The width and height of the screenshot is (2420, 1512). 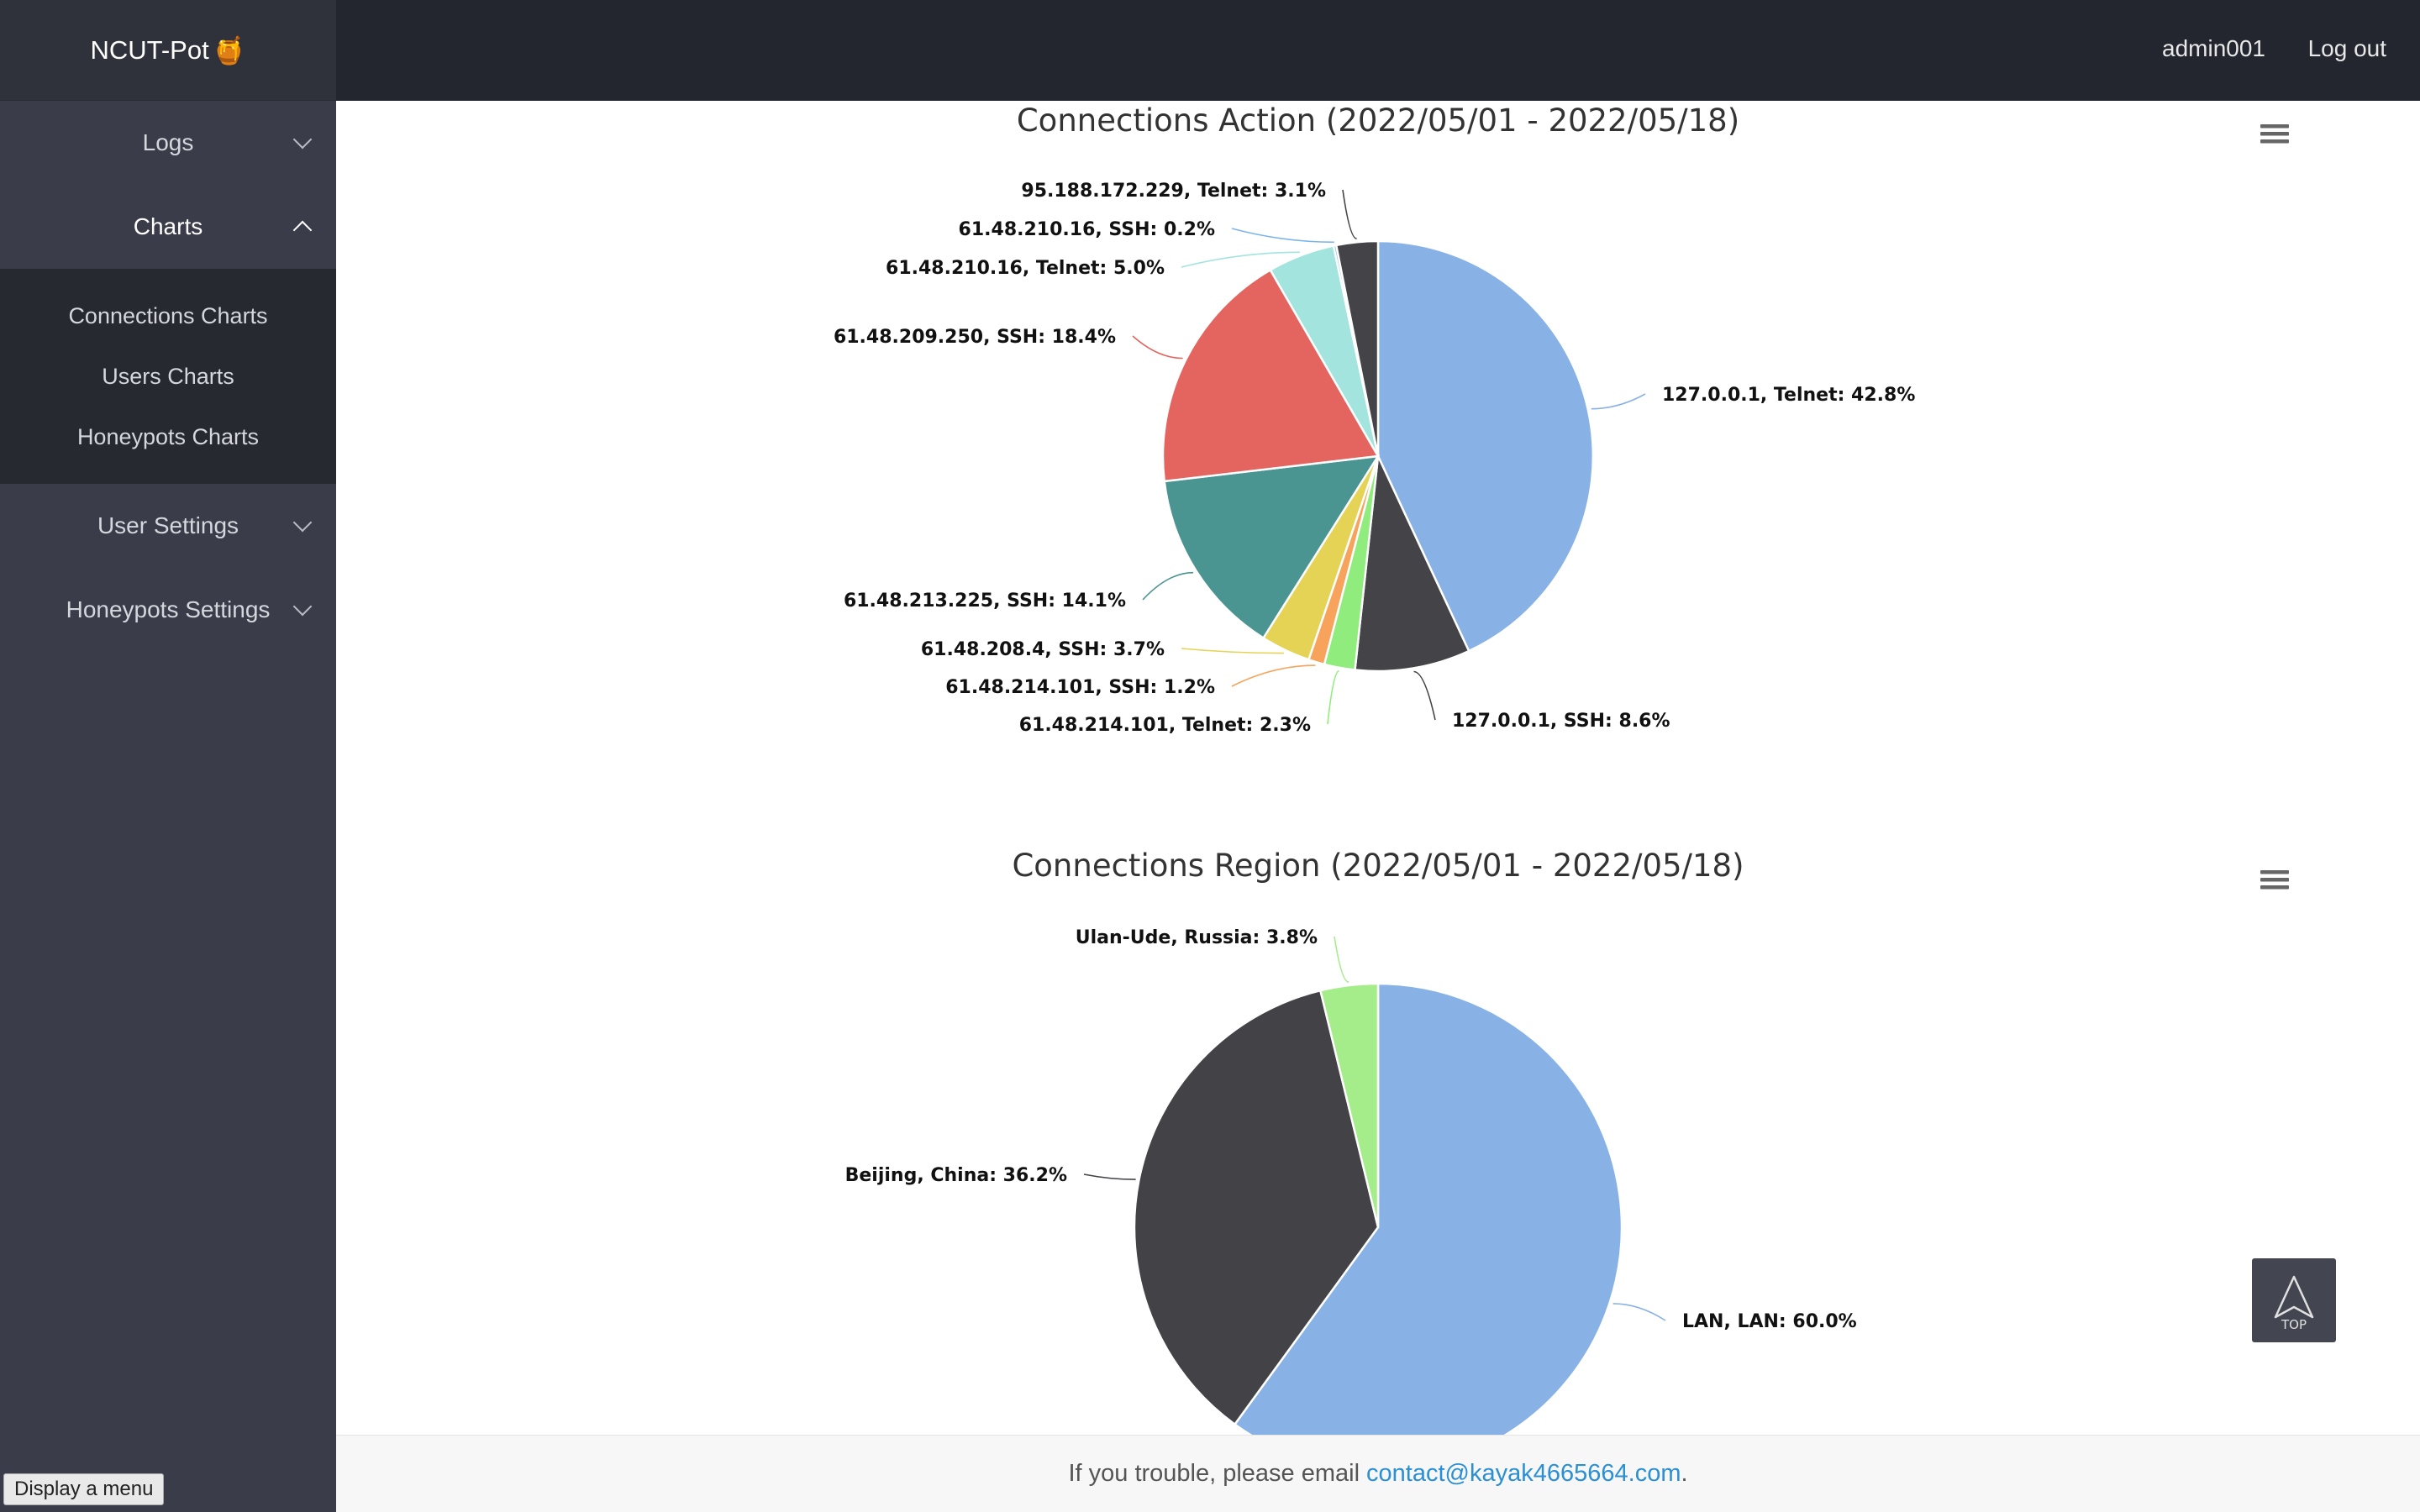 What do you see at coordinates (956, 1175) in the screenshot?
I see `data-label: Beijing, China: 36.2%` at bounding box center [956, 1175].